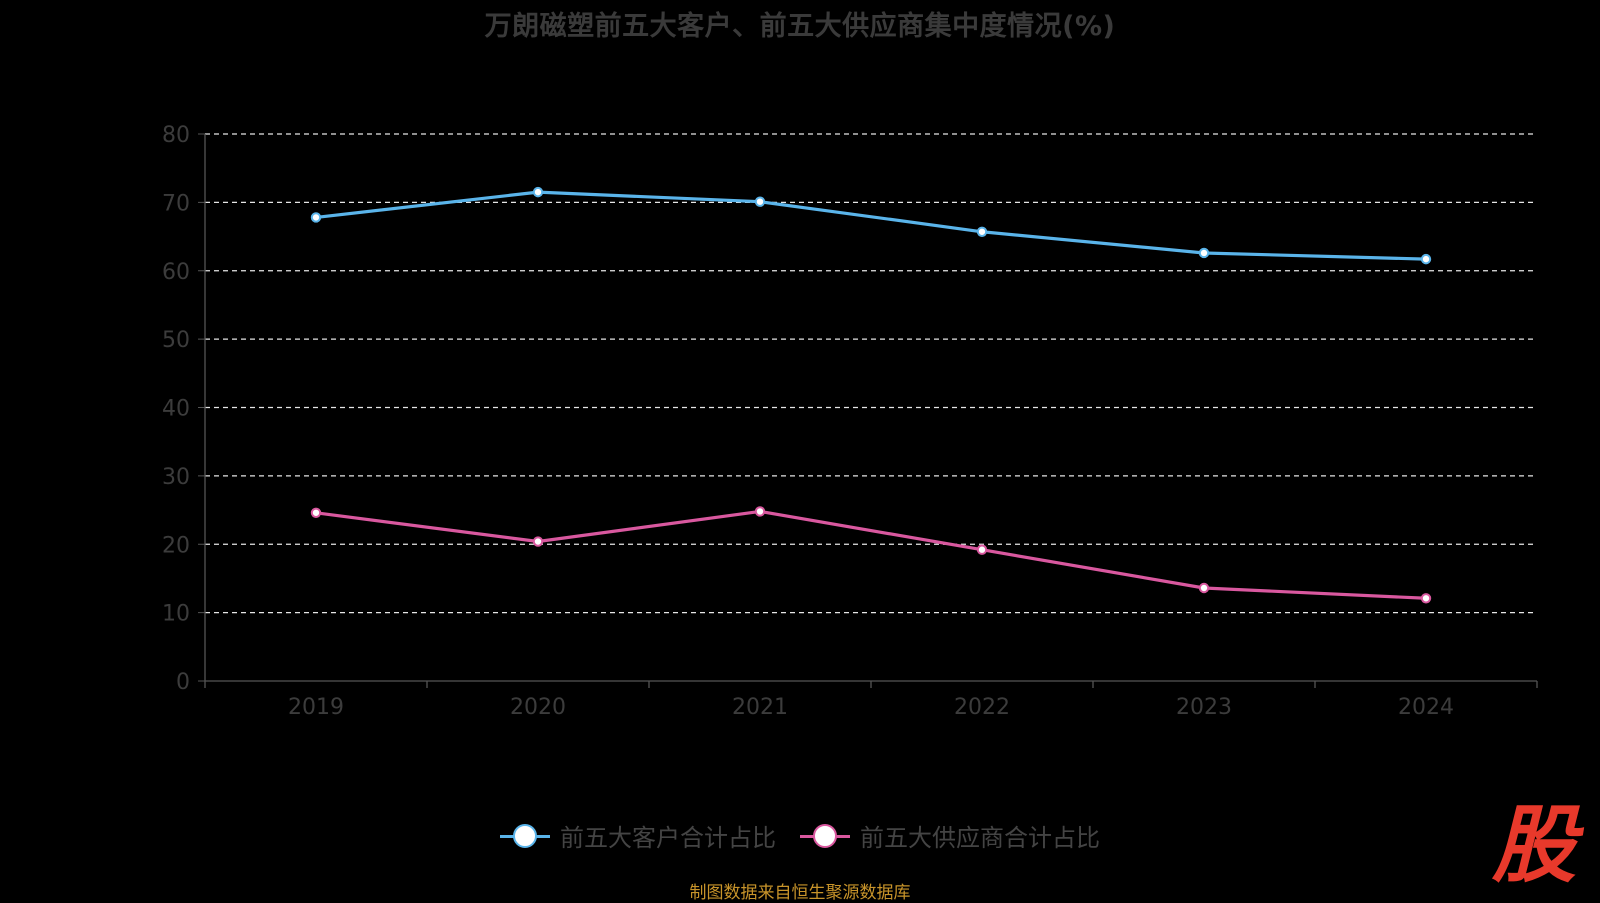  What do you see at coordinates (668, 838) in the screenshot?
I see `legend-label: 前五大客户合计占比` at bounding box center [668, 838].